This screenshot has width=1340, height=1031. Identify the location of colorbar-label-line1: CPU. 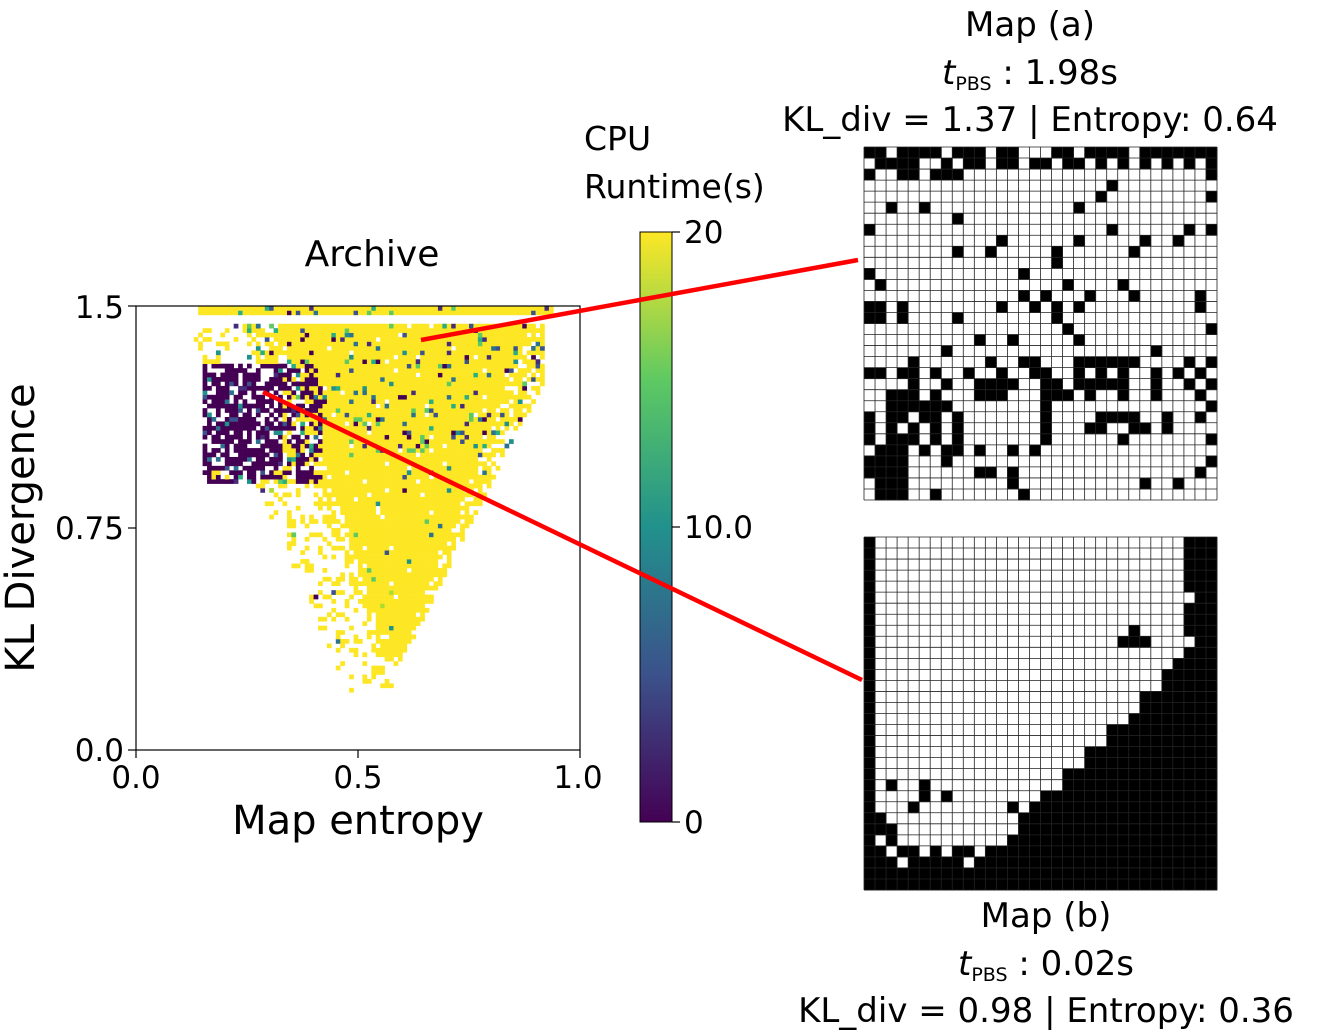
(617, 138).